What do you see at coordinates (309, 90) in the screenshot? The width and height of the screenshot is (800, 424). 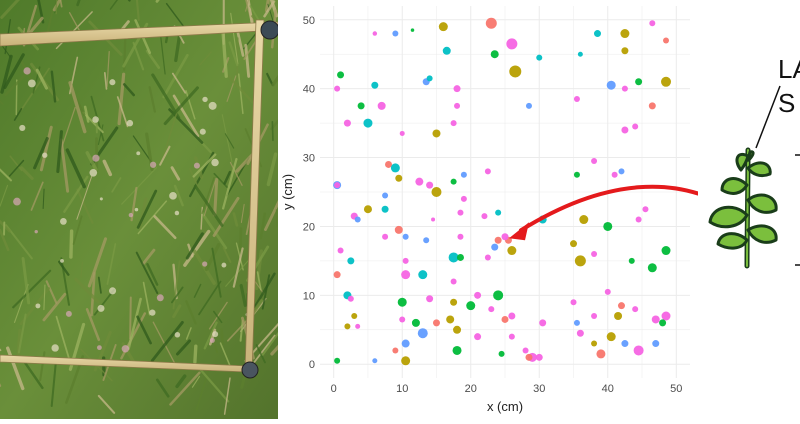 I see `y-tick-label: 40` at bounding box center [309, 90].